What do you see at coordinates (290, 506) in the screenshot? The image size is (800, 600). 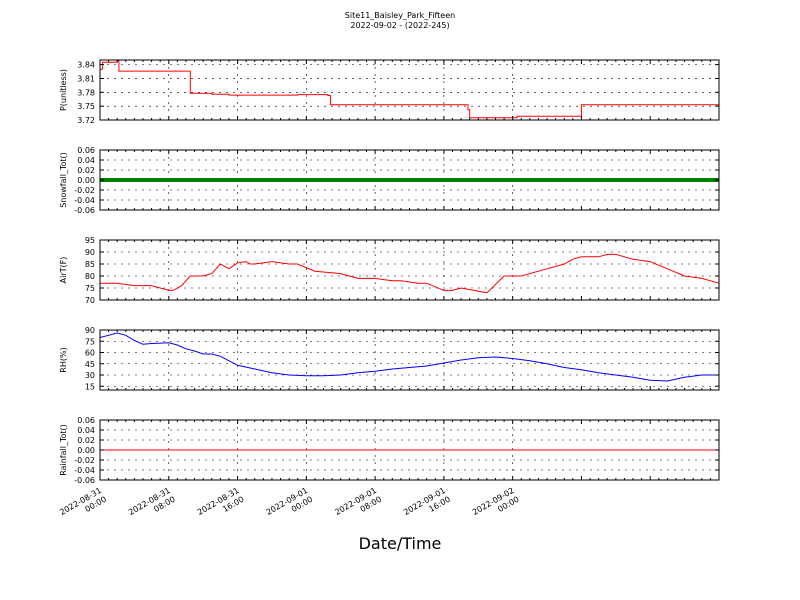 I see `x-tick-label: 2022-09-0100:00` at bounding box center [290, 506].